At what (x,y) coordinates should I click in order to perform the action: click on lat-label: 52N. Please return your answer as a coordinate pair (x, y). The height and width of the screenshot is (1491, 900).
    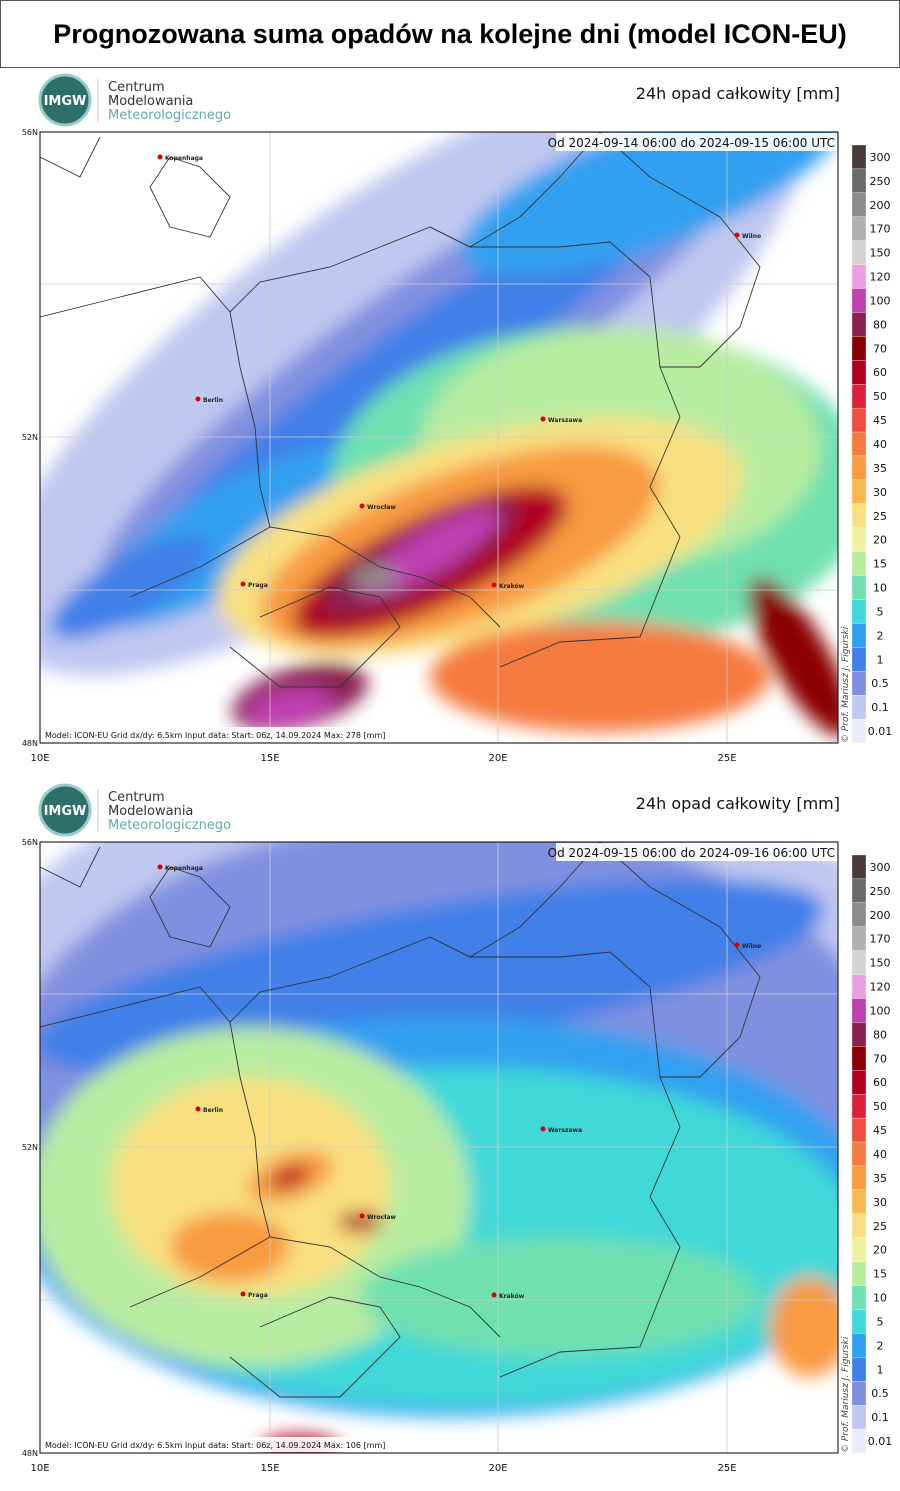
    Looking at the image, I should click on (30, 1147).